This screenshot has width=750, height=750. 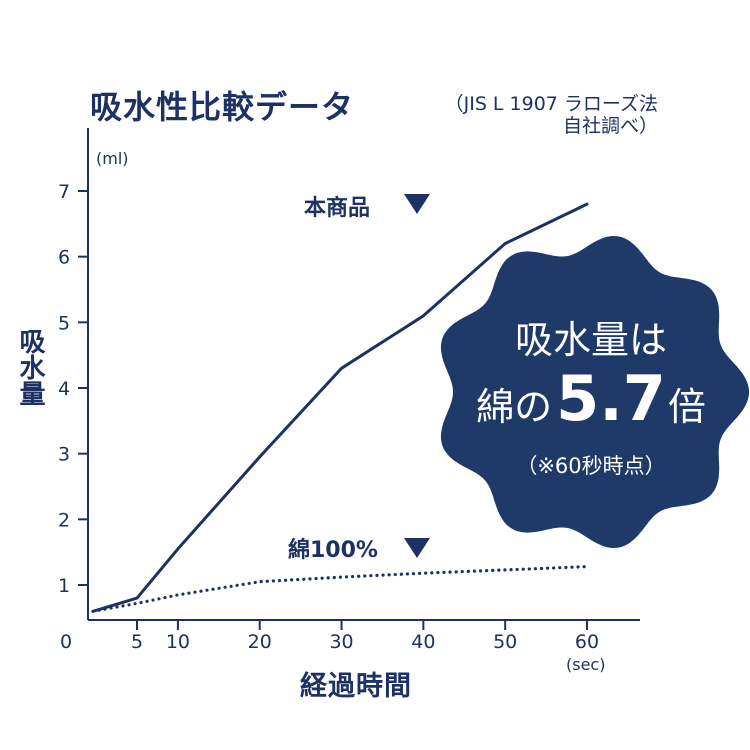 I want to click on x-tick-label: 60, so click(x=587, y=642).